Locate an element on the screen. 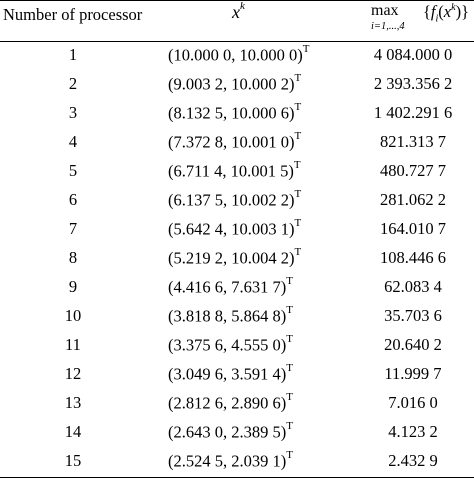 The height and width of the screenshot is (479, 474). x-vector-value: (3.375 6, 4.555 0) is located at coordinates (227, 345).